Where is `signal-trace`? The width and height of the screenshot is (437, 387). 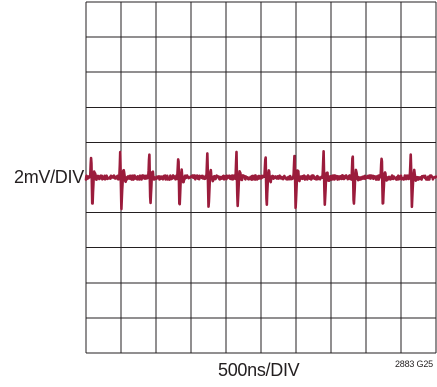
signal-trace is located at coordinates (260, 180).